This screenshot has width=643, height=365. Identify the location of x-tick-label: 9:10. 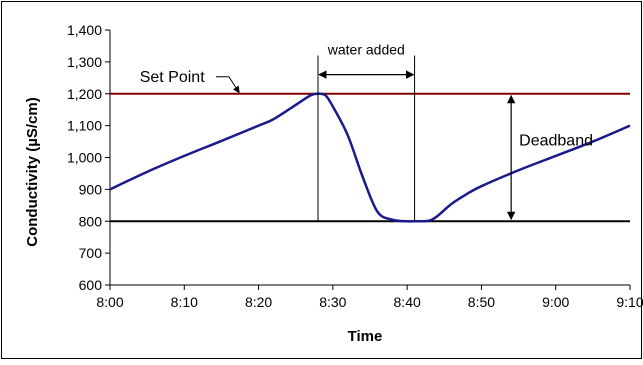
(629, 302).